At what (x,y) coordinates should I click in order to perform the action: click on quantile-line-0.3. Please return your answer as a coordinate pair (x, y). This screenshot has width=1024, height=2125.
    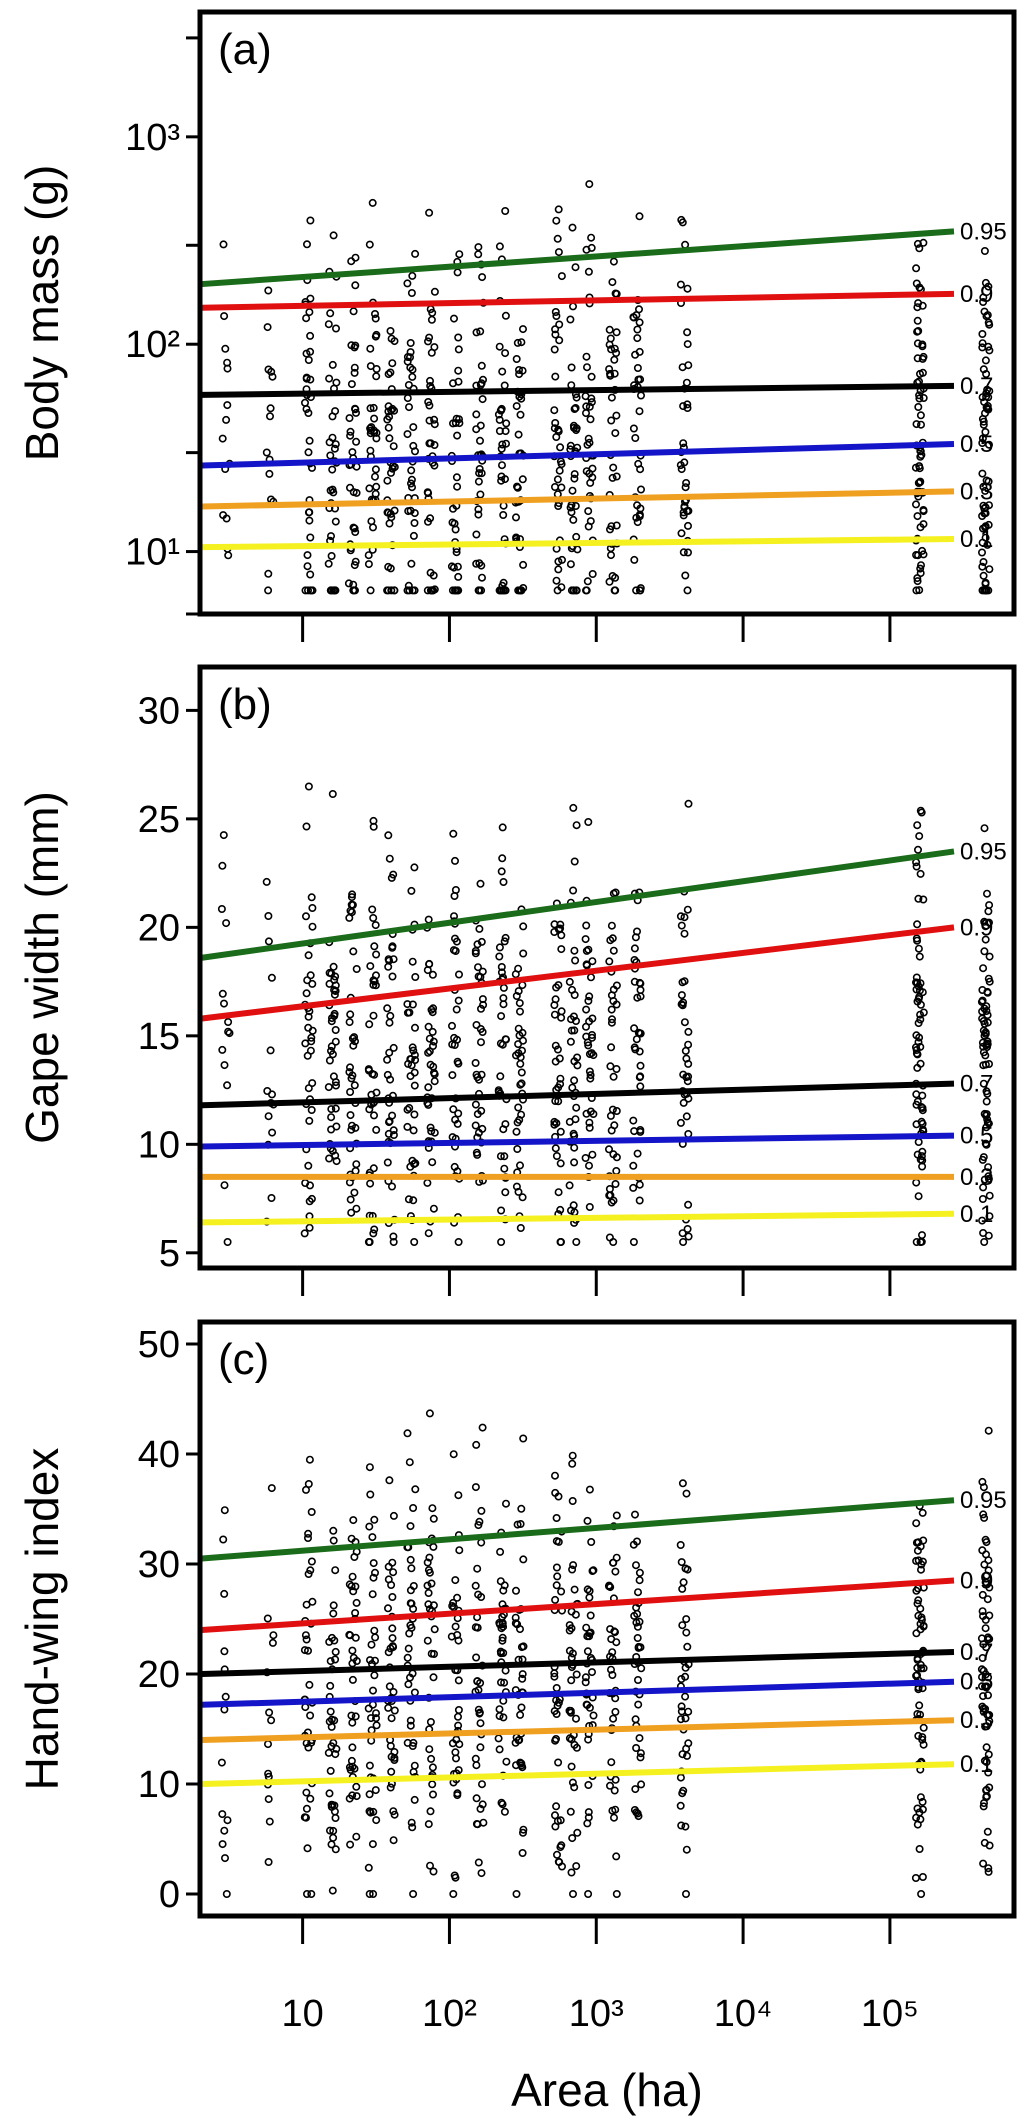
    Looking at the image, I should click on (578, 1730).